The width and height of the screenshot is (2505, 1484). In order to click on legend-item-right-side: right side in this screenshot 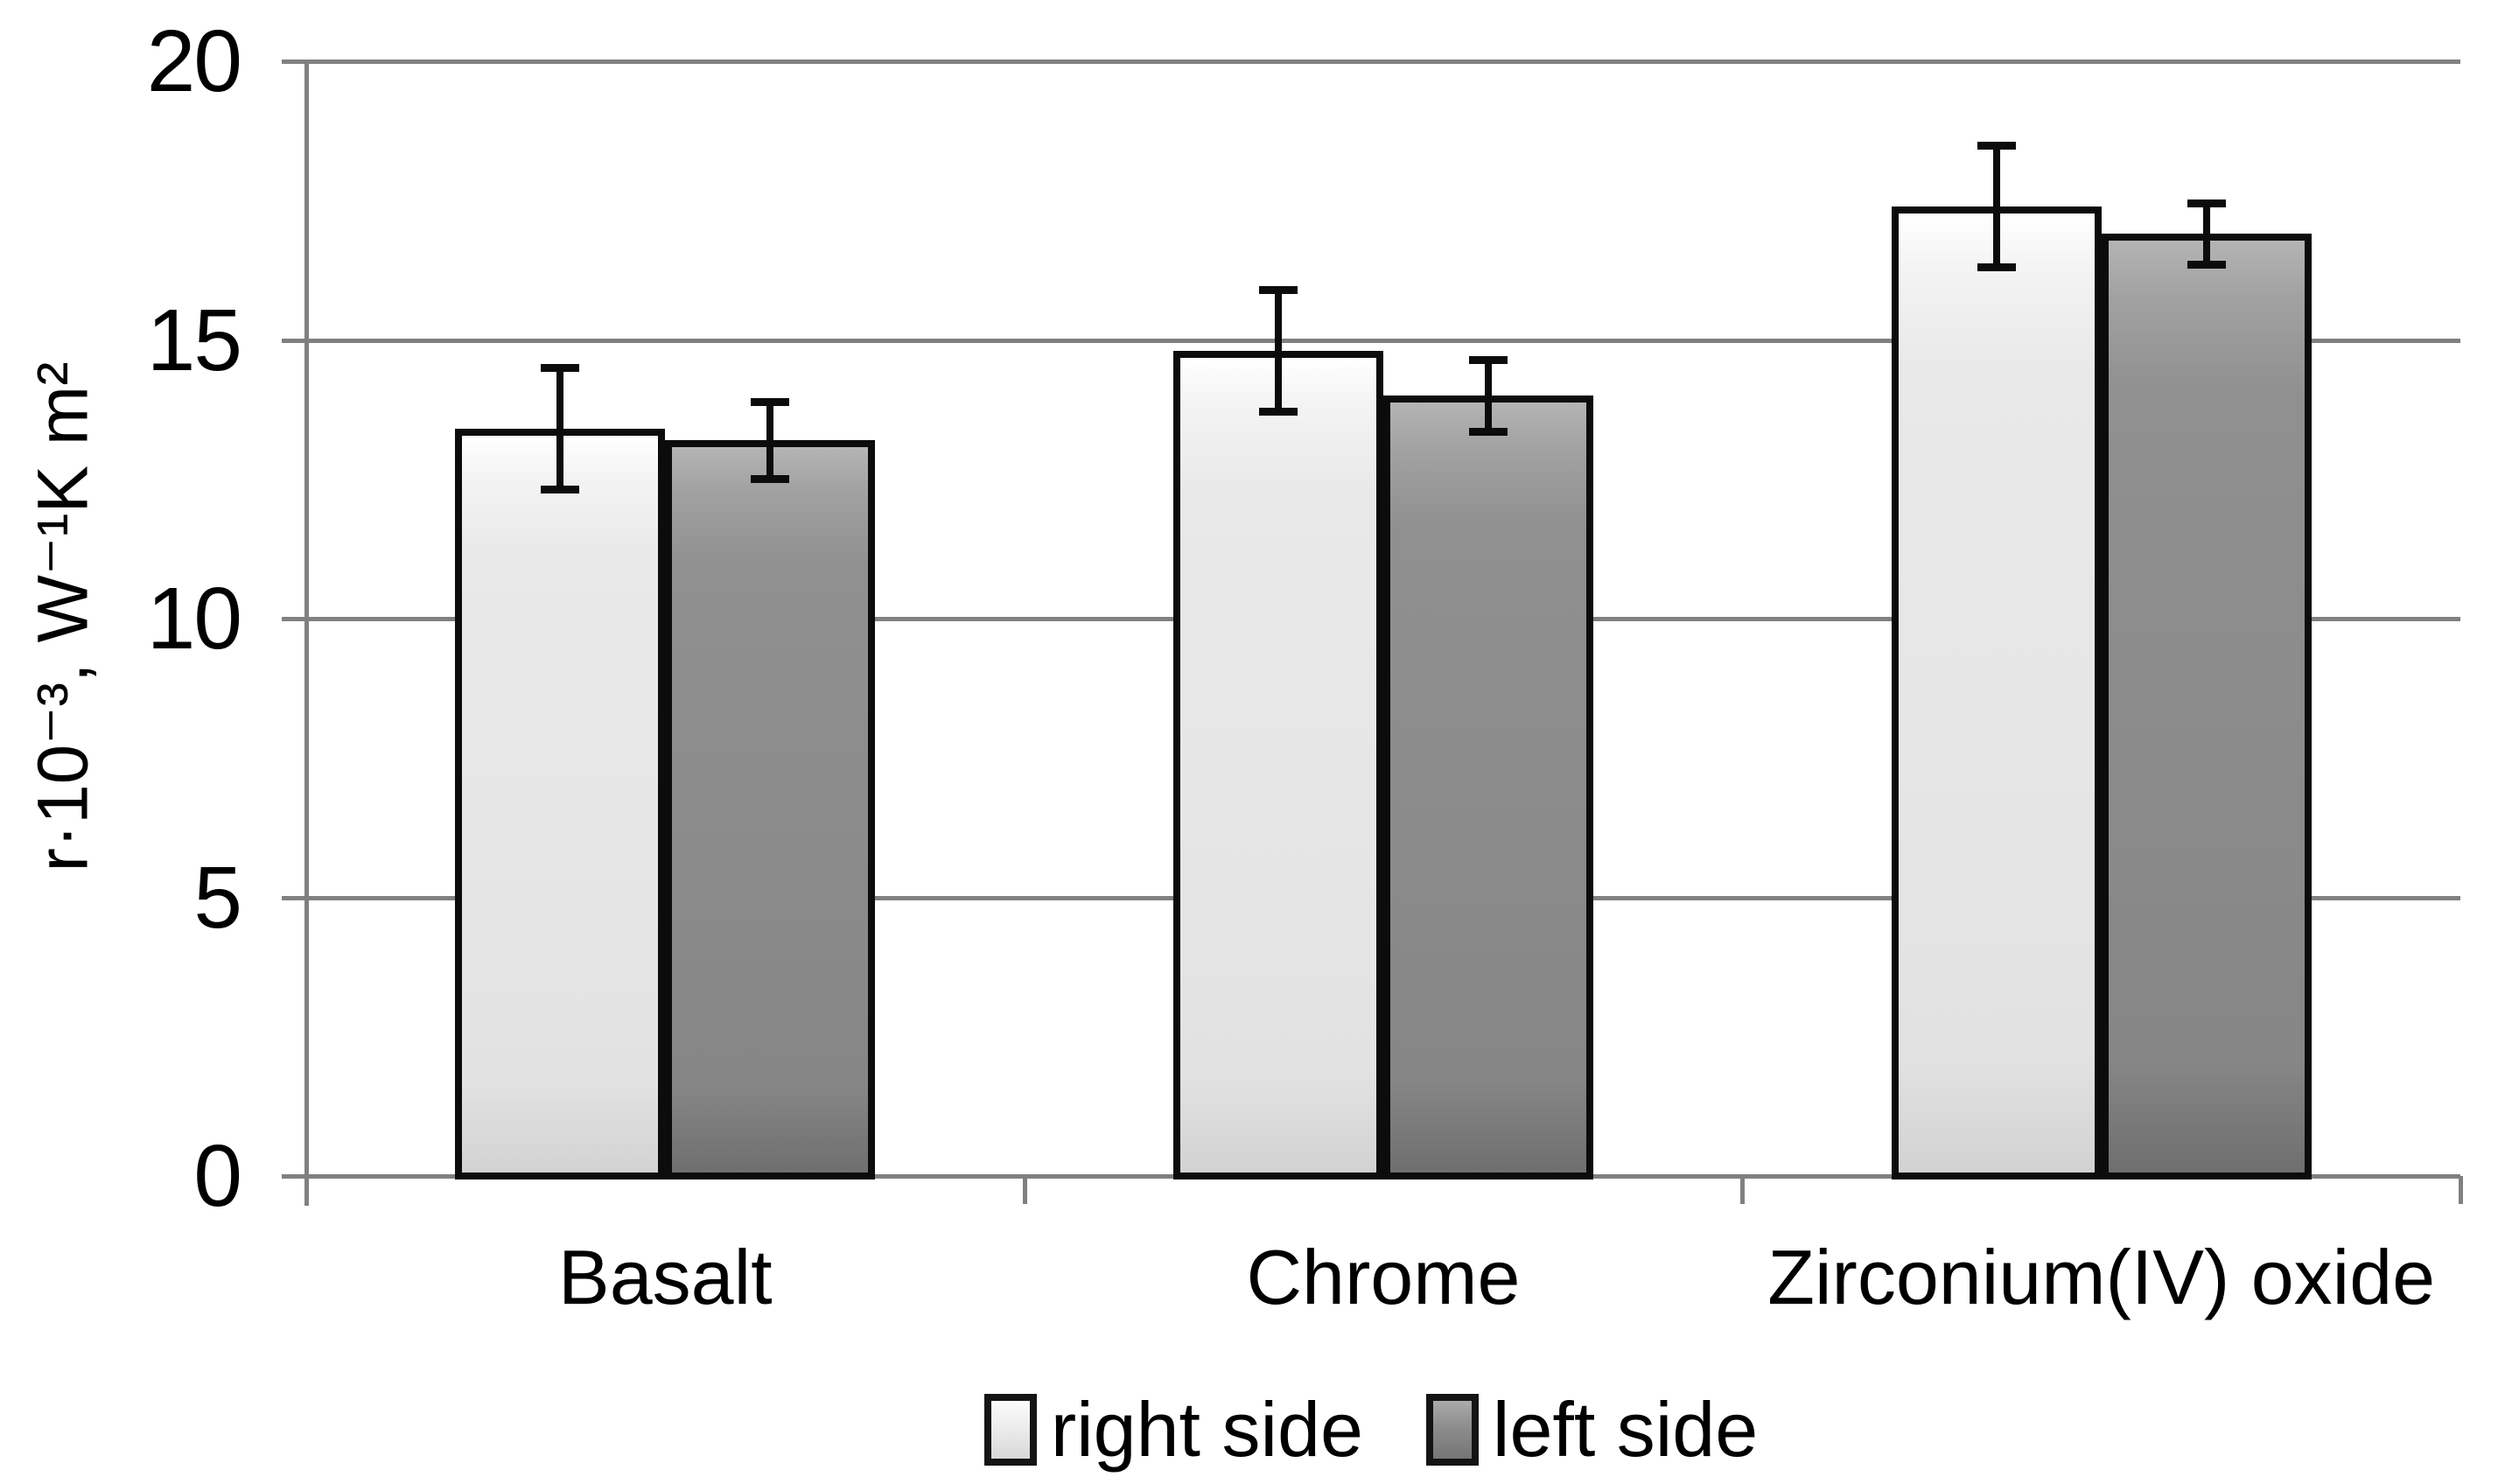, I will do `click(1173, 1430)`.